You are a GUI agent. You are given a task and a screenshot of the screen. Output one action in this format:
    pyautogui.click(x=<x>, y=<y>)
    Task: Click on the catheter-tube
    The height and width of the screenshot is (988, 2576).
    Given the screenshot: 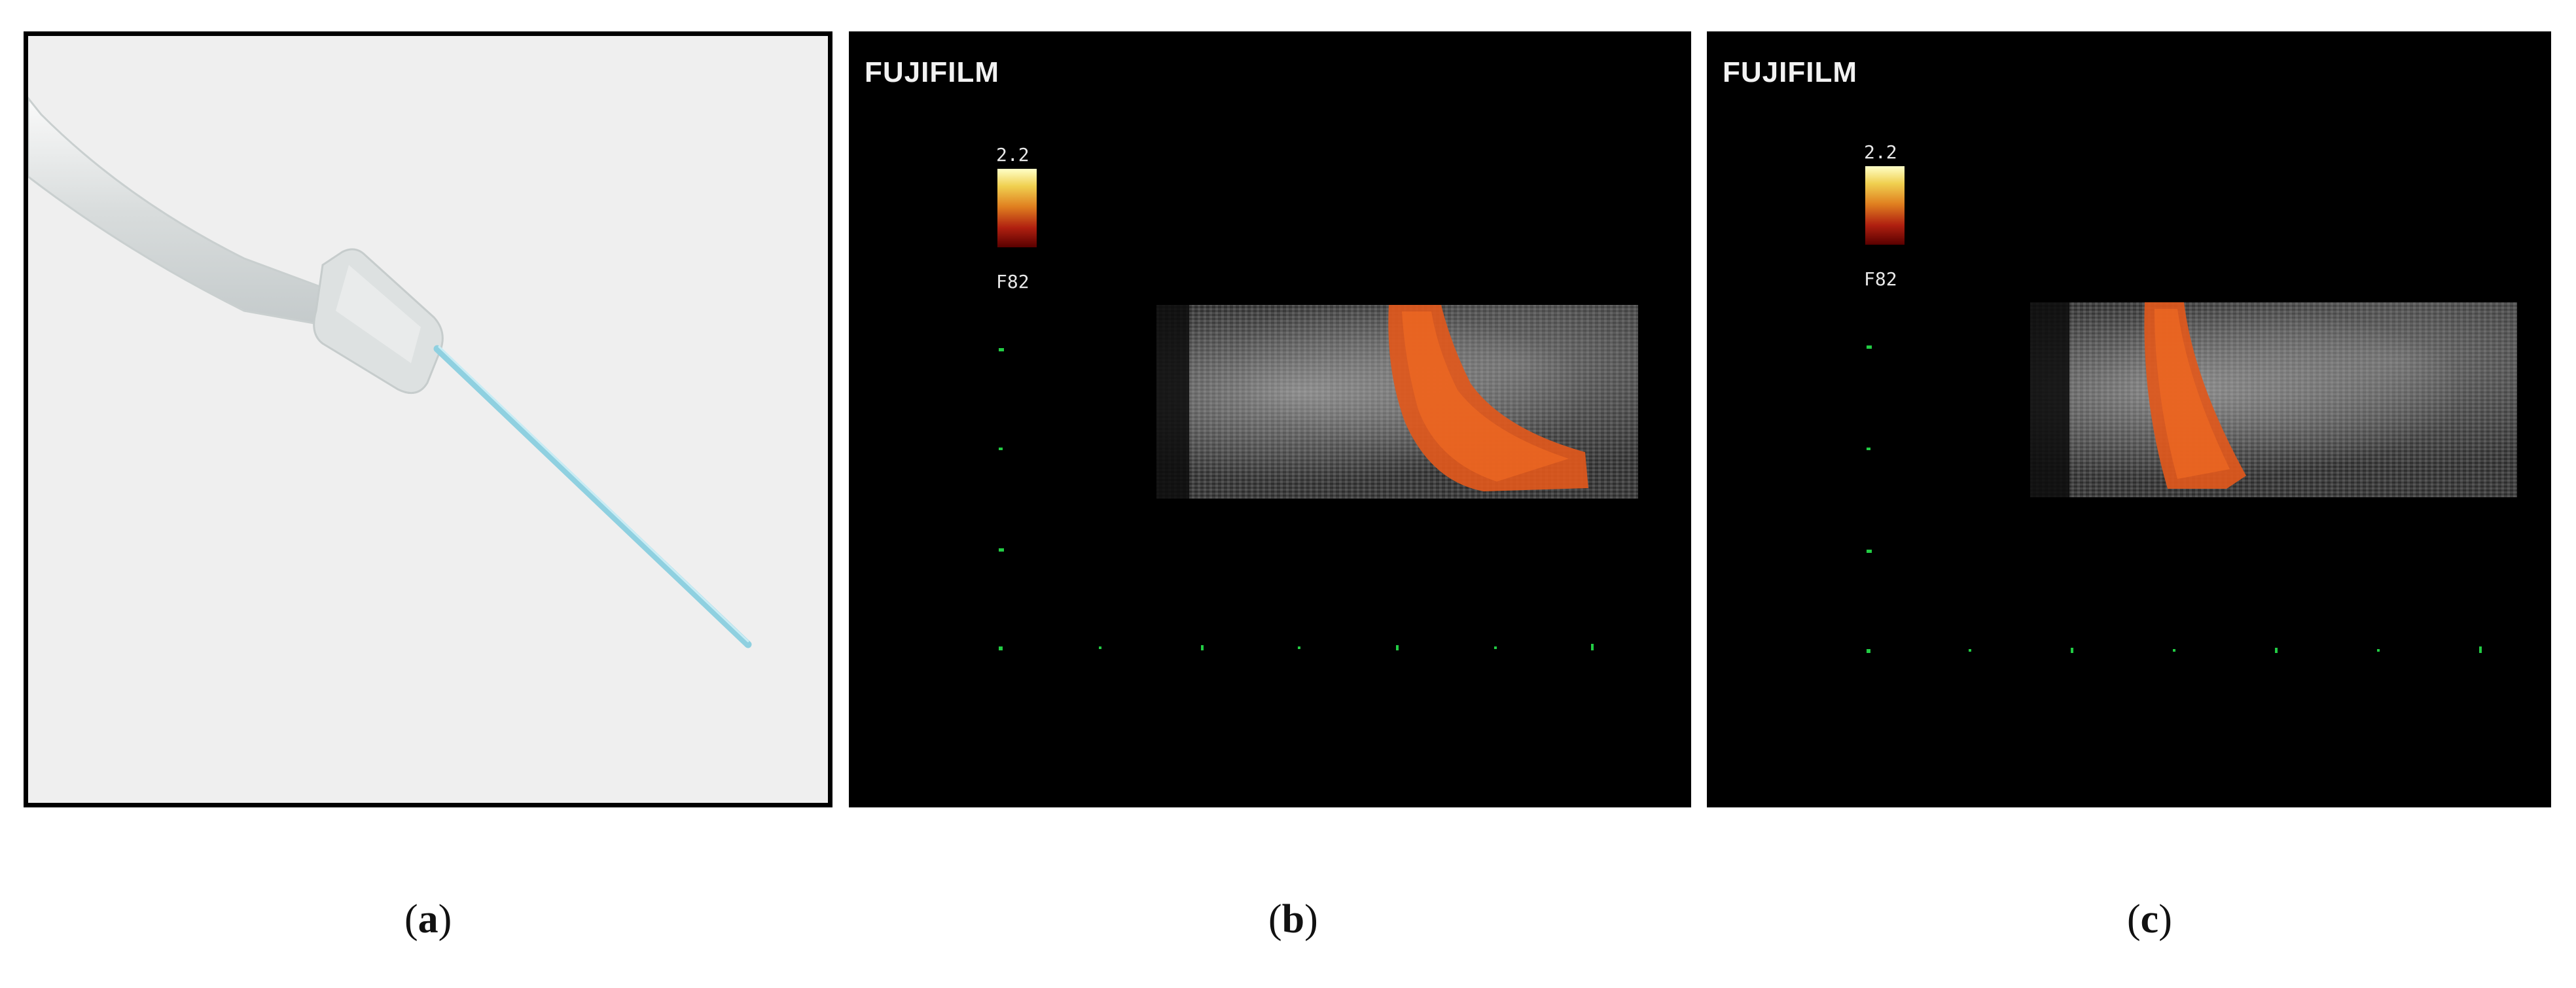 What is the action you would take?
    pyautogui.click(x=182, y=212)
    